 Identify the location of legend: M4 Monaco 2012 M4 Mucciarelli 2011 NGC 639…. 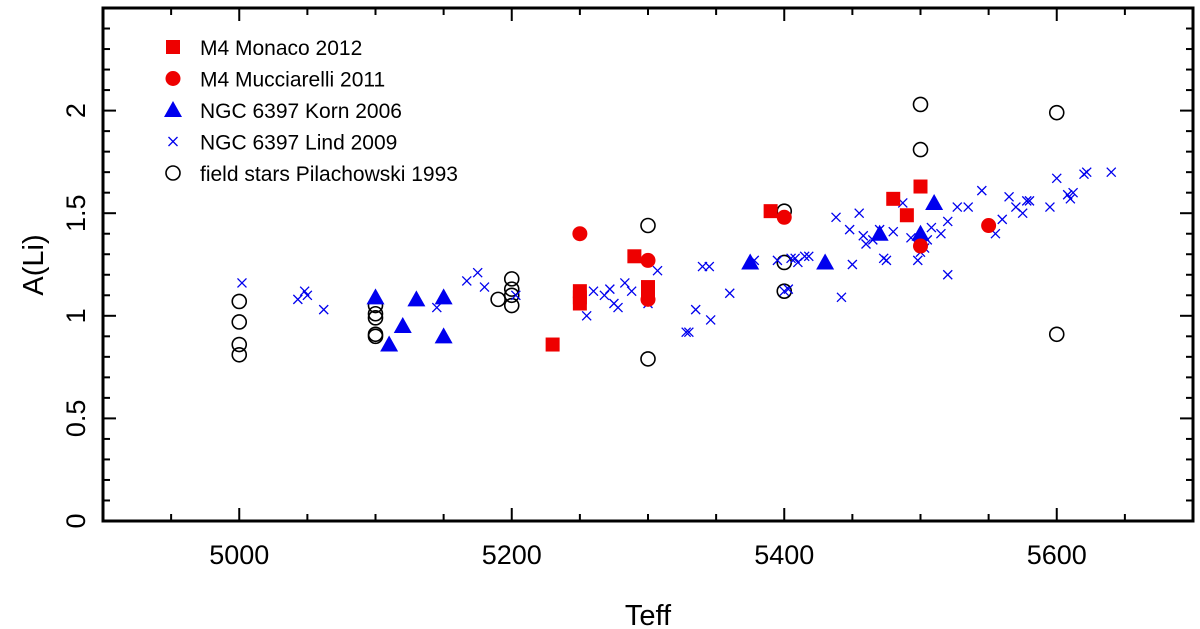
(311, 111).